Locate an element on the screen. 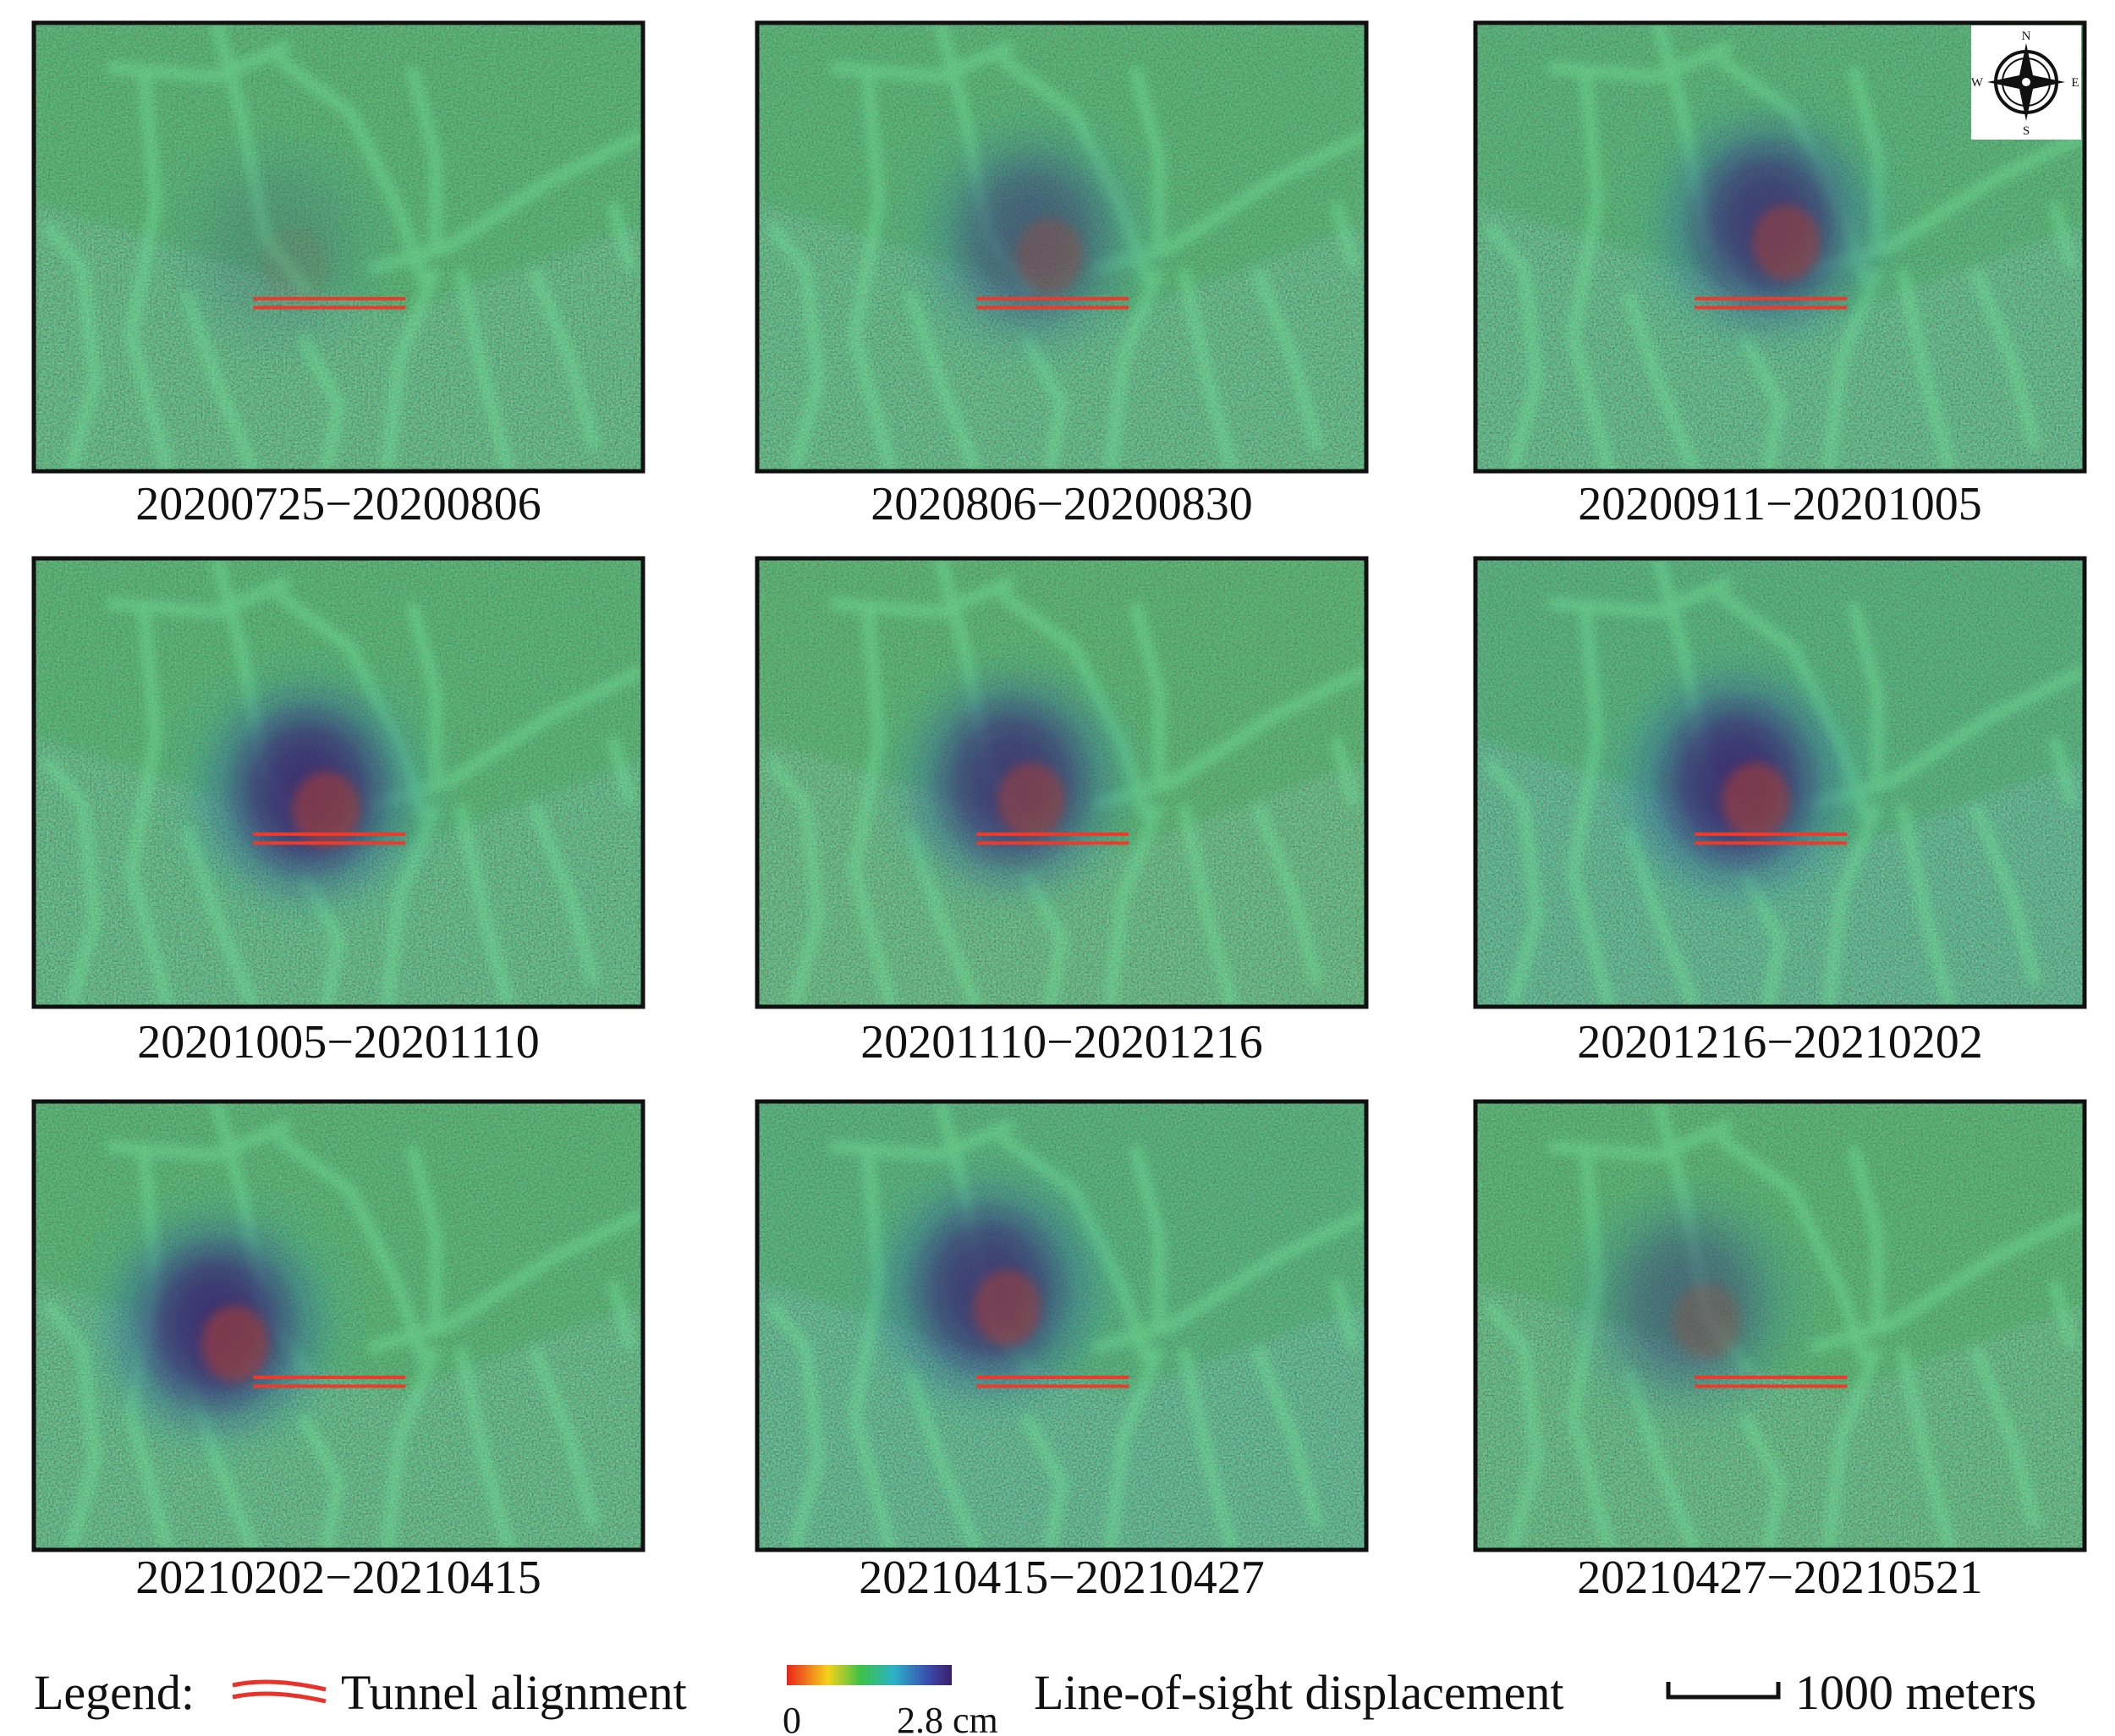  panel-caption: 20210427−20210521 is located at coordinates (1780, 1578).